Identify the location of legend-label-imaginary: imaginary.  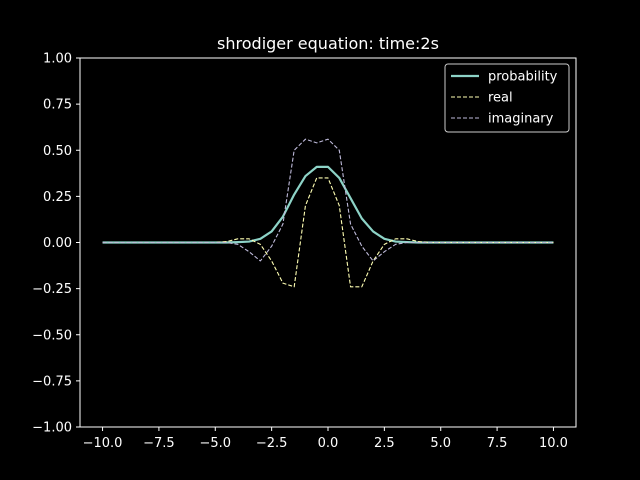
(521, 119).